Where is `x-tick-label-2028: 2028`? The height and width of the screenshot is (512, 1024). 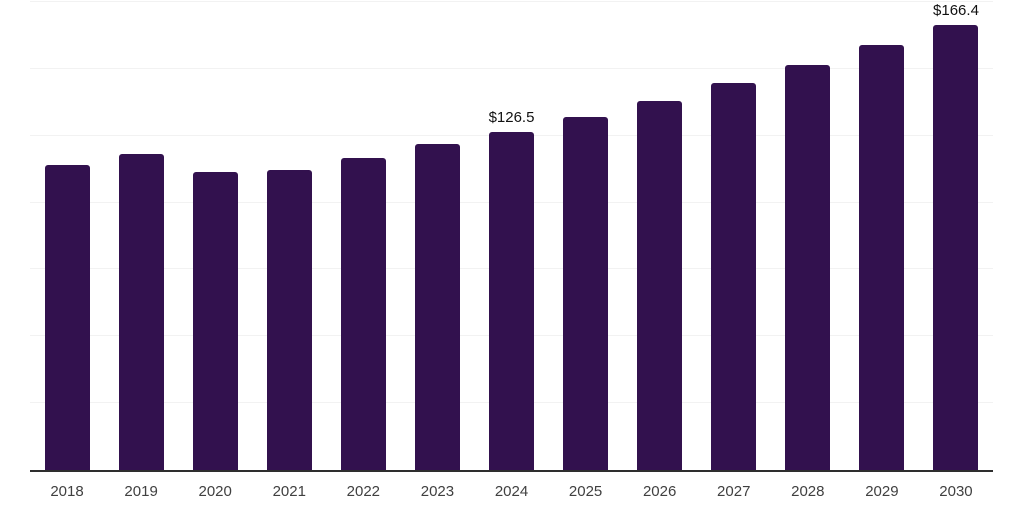
x-tick-label-2028: 2028 is located at coordinates (808, 491).